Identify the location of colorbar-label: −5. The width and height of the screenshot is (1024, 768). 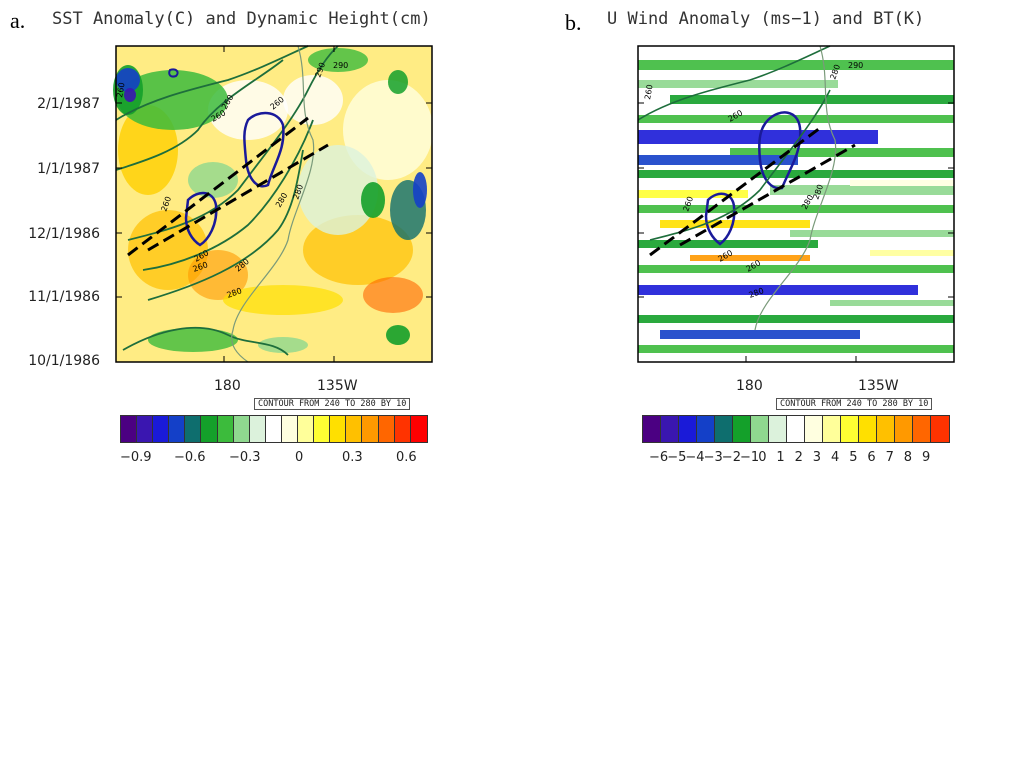
(677, 457).